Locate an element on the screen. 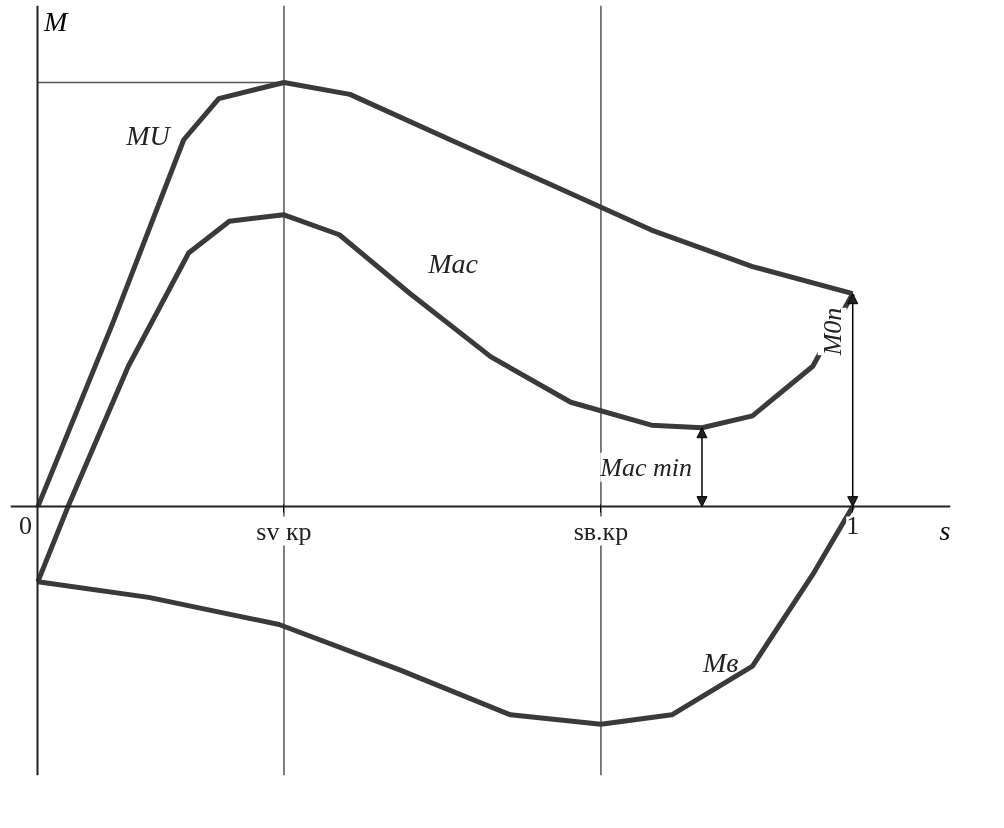 Image resolution: width=1004 pixels, height=828 pixels. x-axis-title: s is located at coordinates (945, 530).